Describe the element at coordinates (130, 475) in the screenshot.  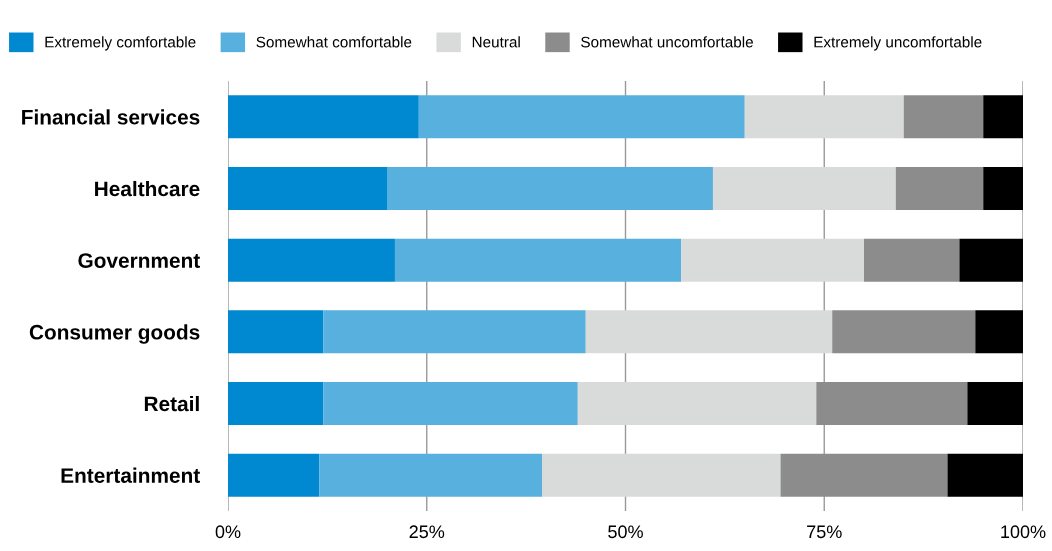
I see `y-tick-label: Entertainment` at that location.